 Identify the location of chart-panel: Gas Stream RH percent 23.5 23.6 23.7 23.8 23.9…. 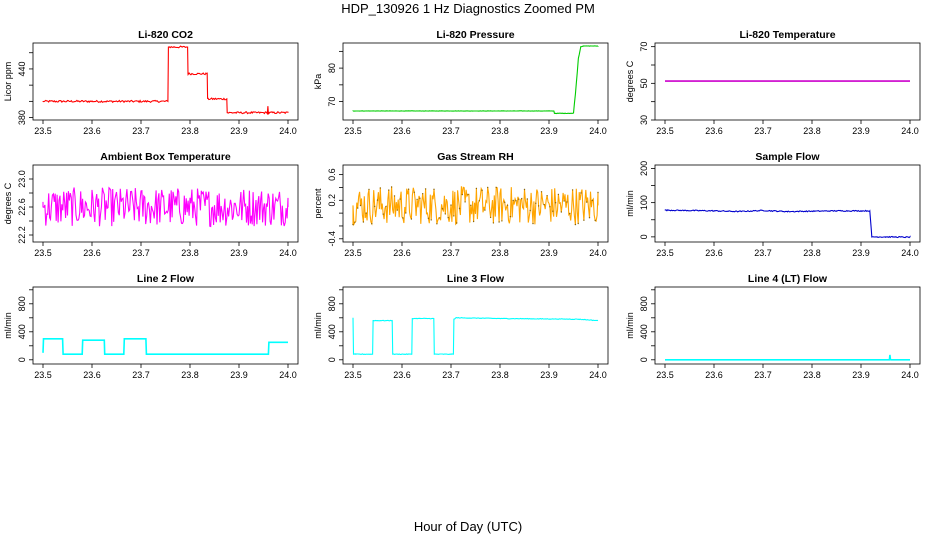
(461, 204).